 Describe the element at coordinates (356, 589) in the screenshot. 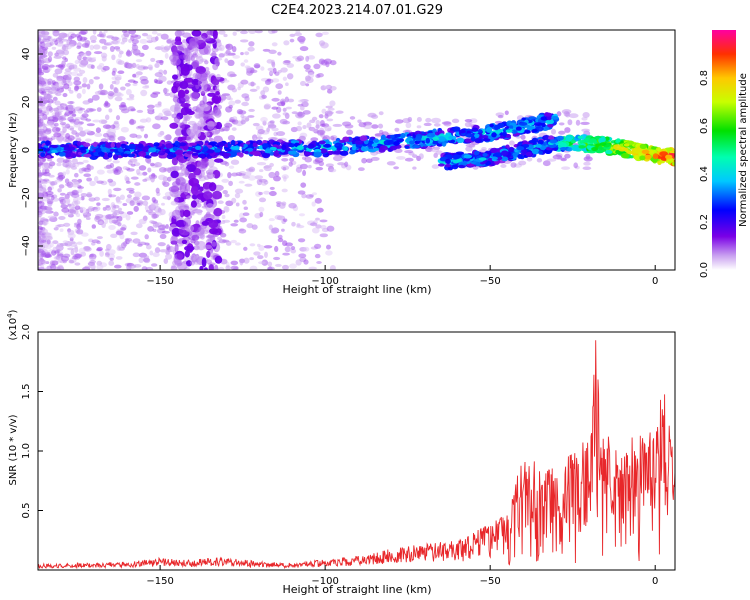

I see `snr-xlabel: Height of straight line (km)` at that location.